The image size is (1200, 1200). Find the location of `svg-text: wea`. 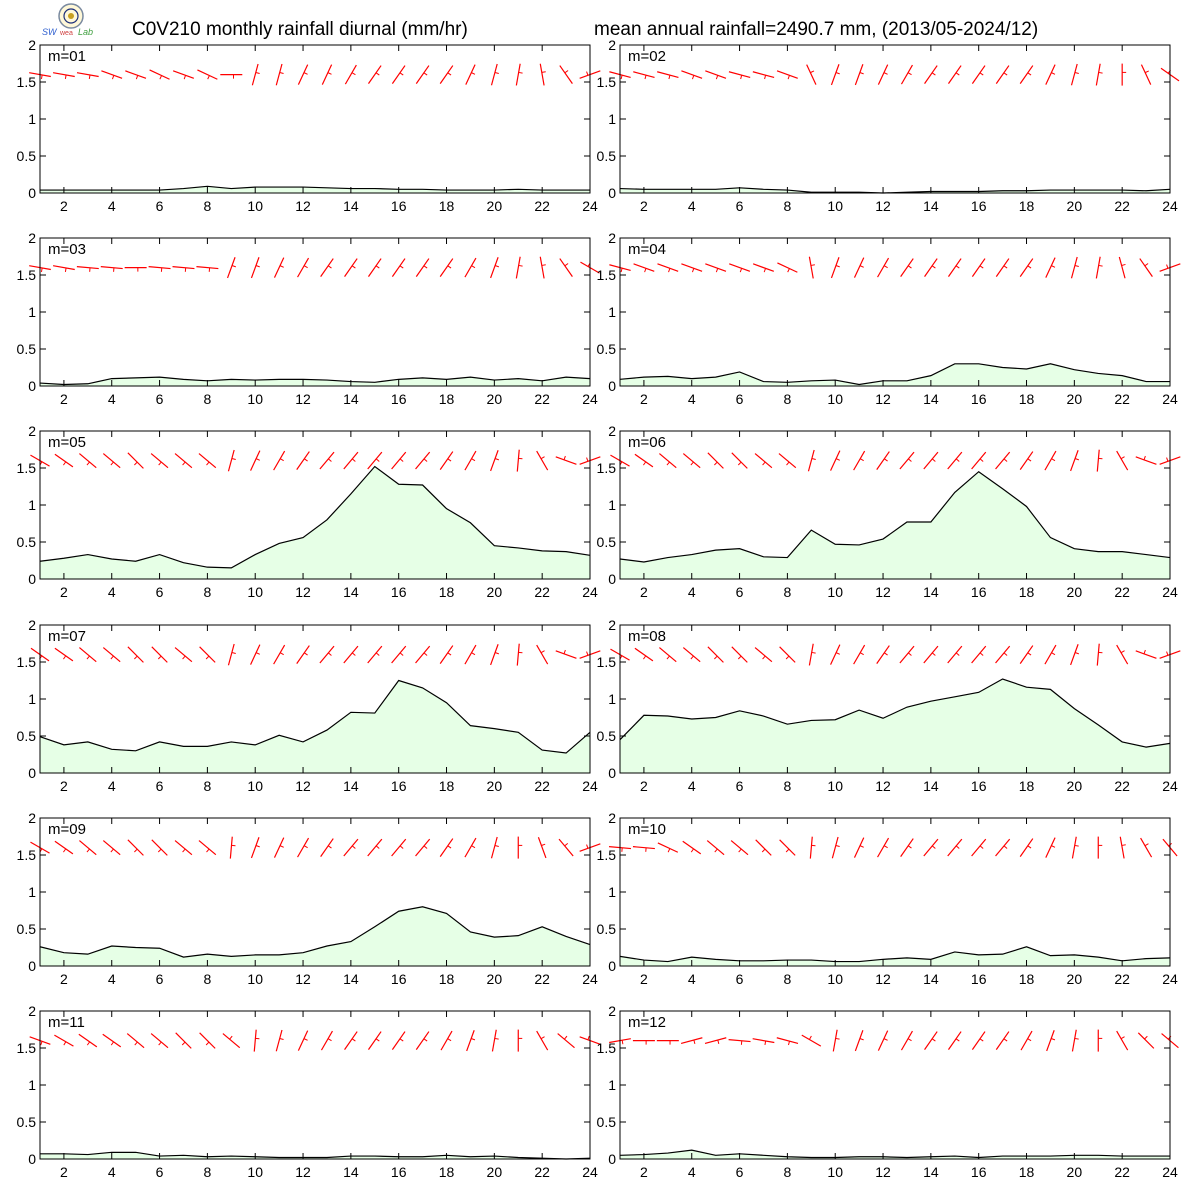

svg-text: wea is located at coordinates (66, 33).